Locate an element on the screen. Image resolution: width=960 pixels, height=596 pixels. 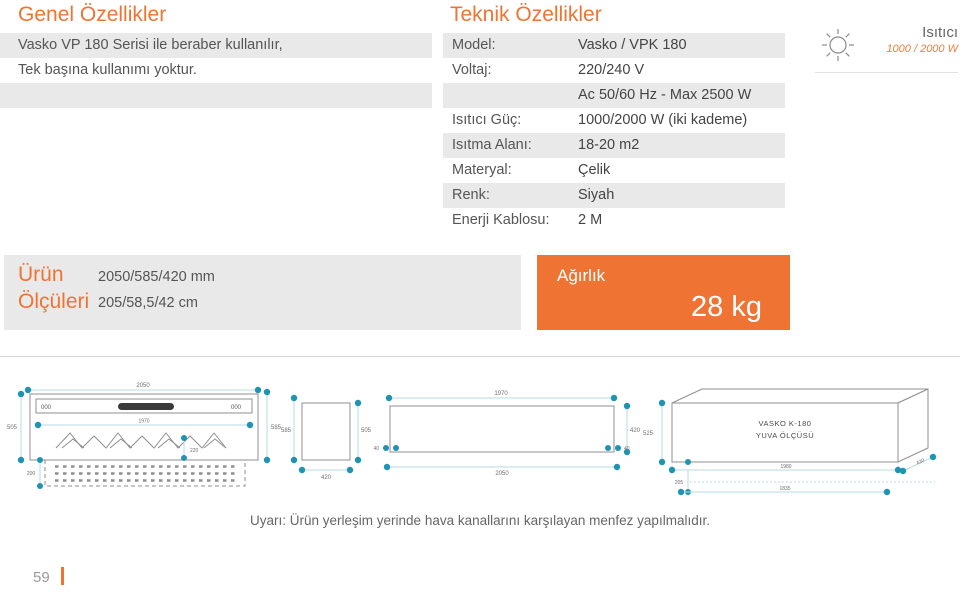
spec-value: 220/240 V is located at coordinates (611, 70).